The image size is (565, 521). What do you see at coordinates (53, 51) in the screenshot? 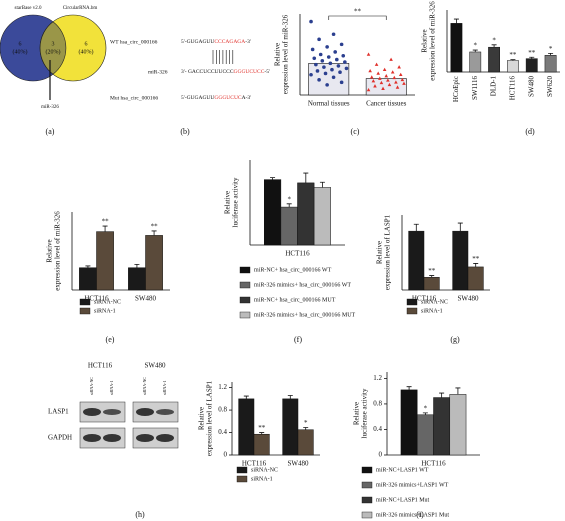
I see `venn-share: (20%)` at bounding box center [53, 51].